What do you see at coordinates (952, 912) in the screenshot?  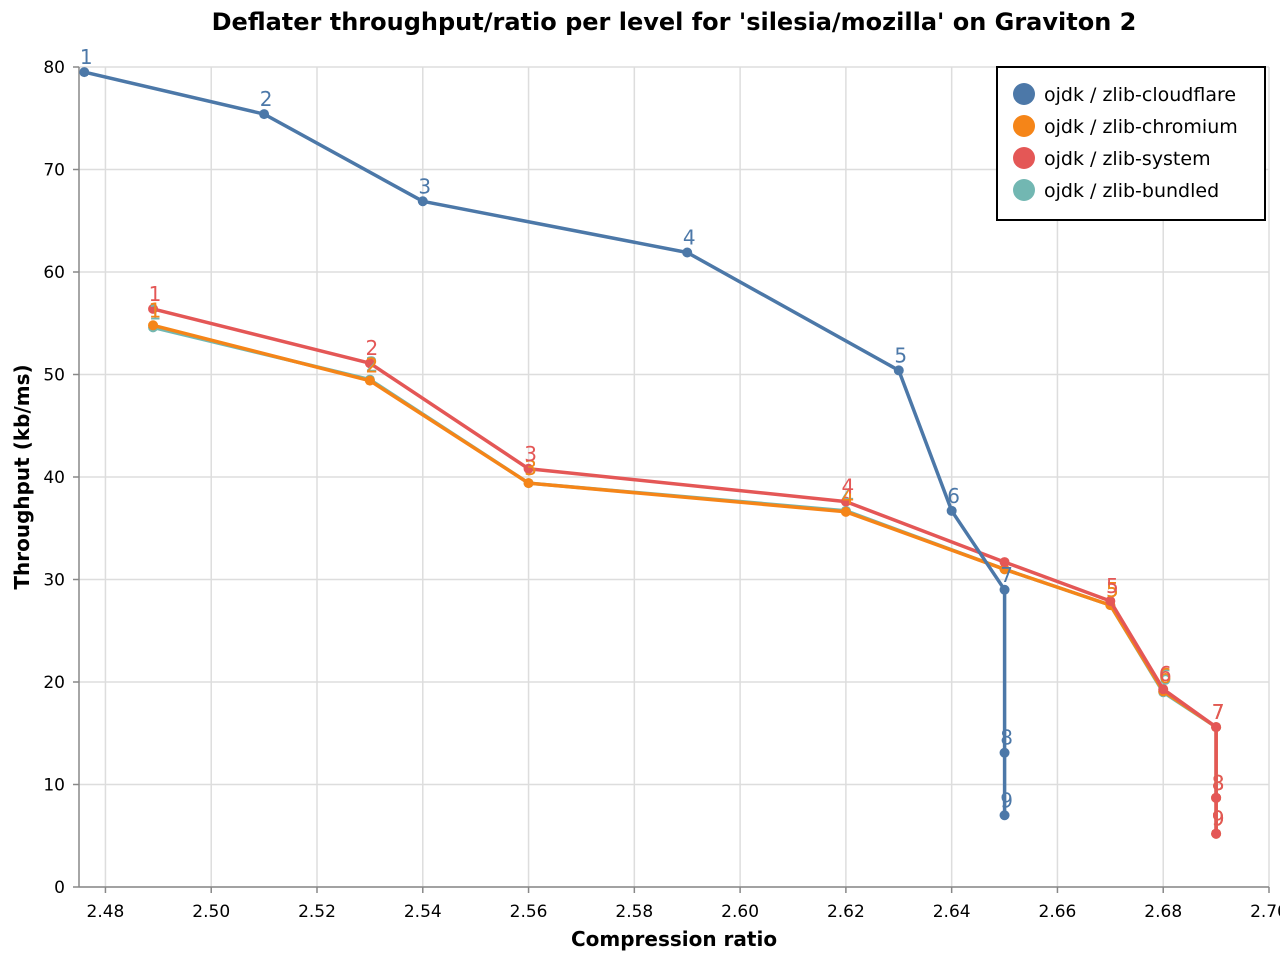 I see `x-tick-label: 2.64` at bounding box center [952, 912].